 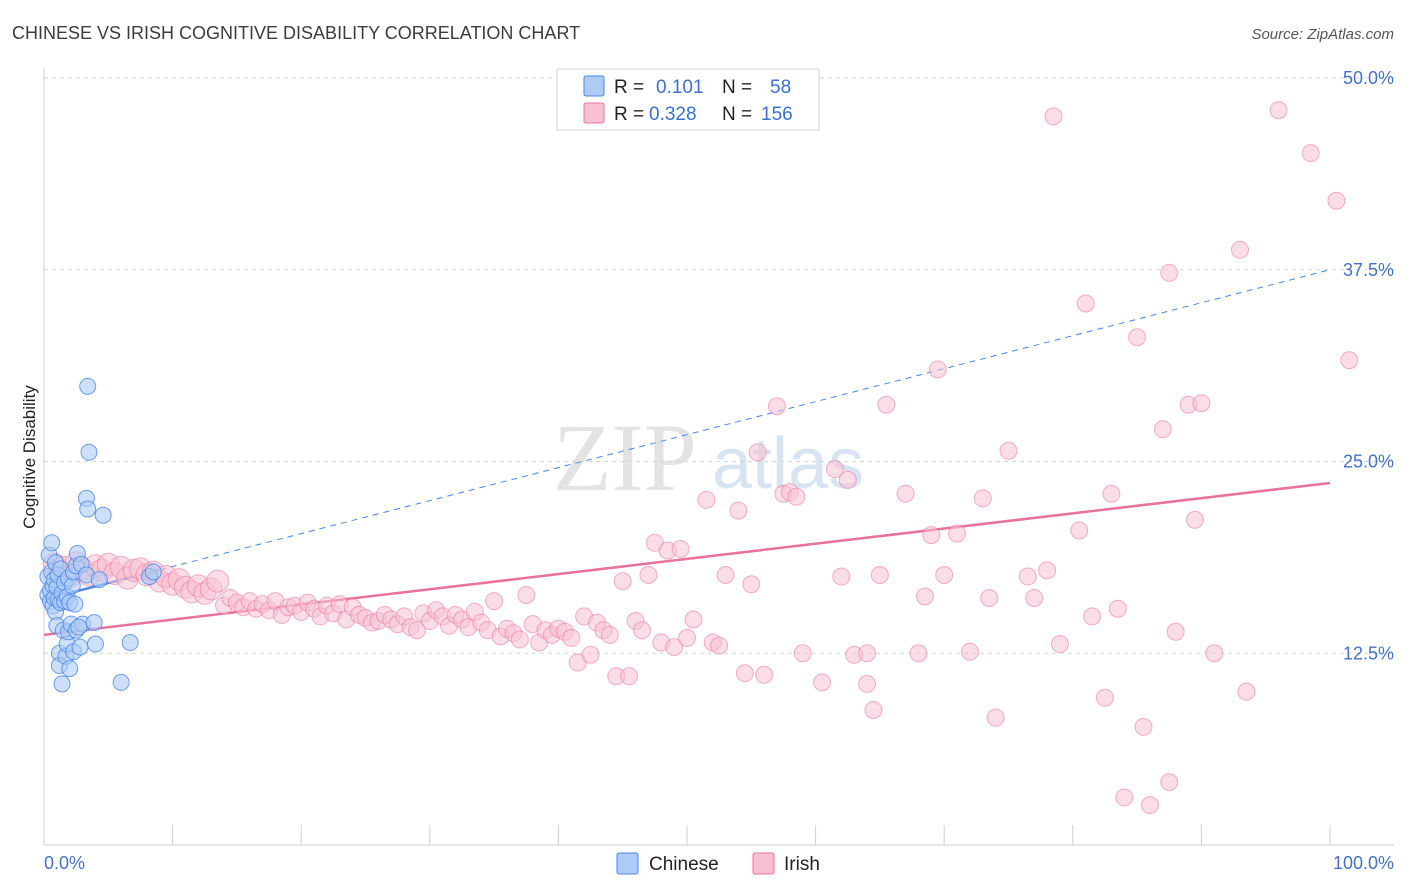 I want to click on legend-swatch-irish, so click(x=594, y=113).